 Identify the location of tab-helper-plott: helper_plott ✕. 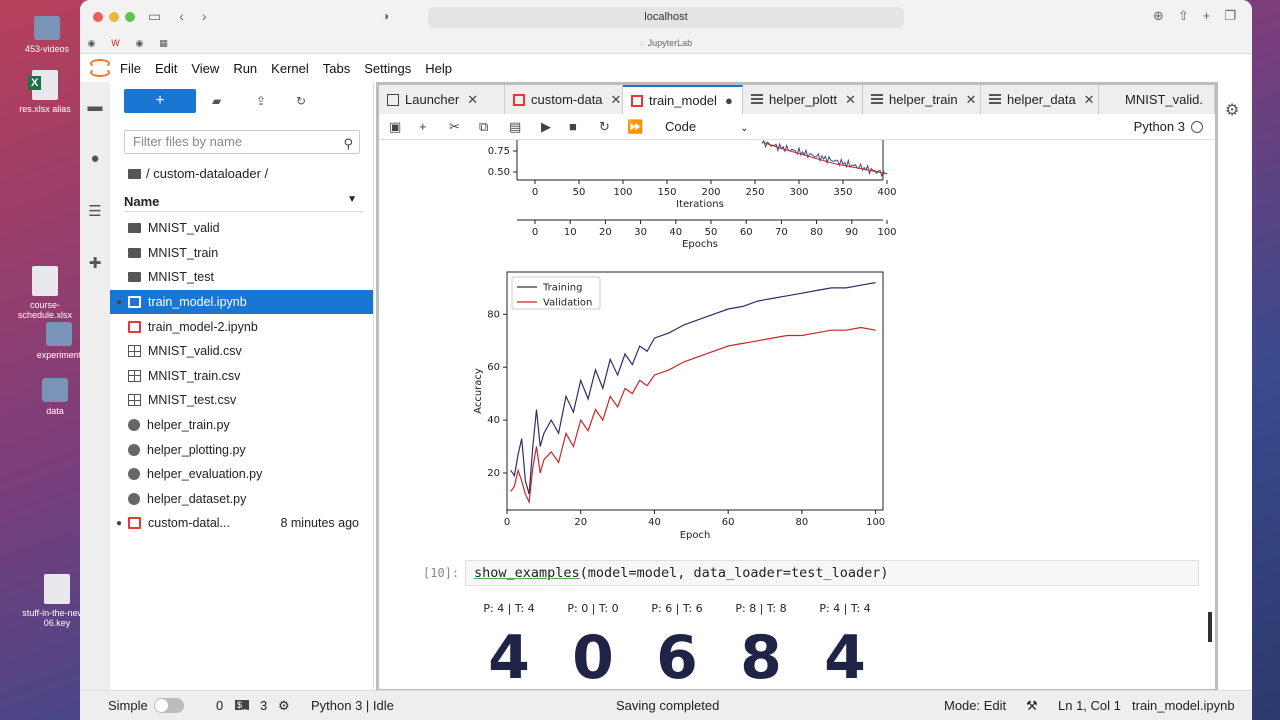
(803, 99).